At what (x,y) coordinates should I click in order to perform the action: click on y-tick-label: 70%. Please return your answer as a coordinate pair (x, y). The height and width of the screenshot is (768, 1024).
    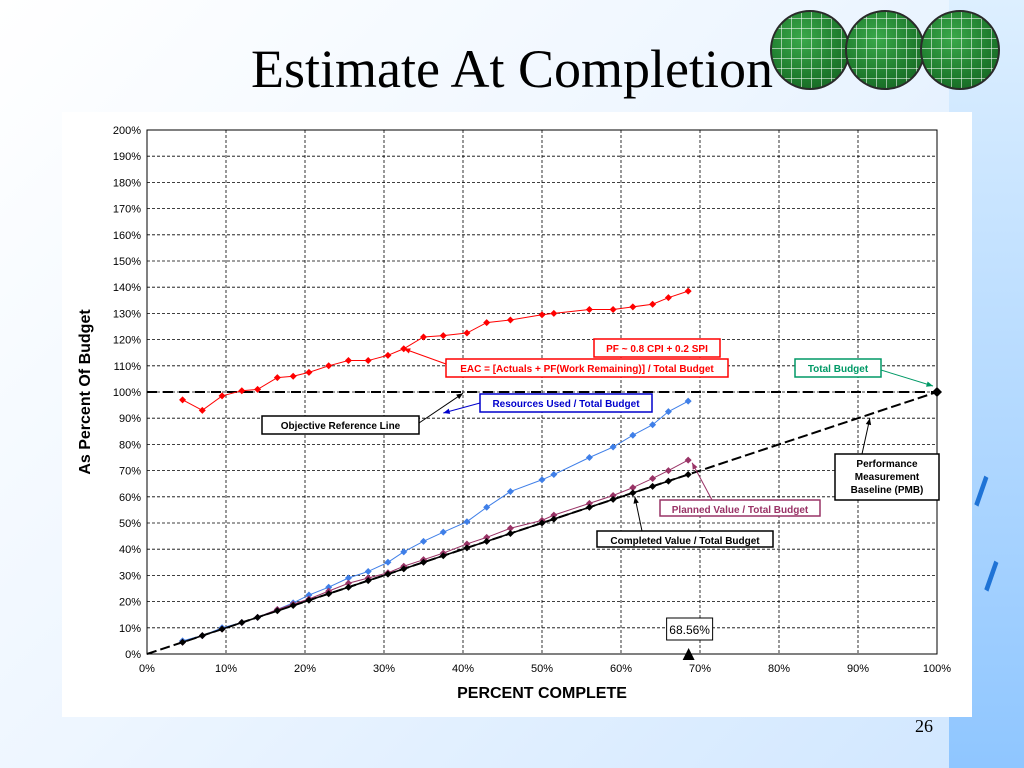
    Looking at the image, I should click on (130, 472).